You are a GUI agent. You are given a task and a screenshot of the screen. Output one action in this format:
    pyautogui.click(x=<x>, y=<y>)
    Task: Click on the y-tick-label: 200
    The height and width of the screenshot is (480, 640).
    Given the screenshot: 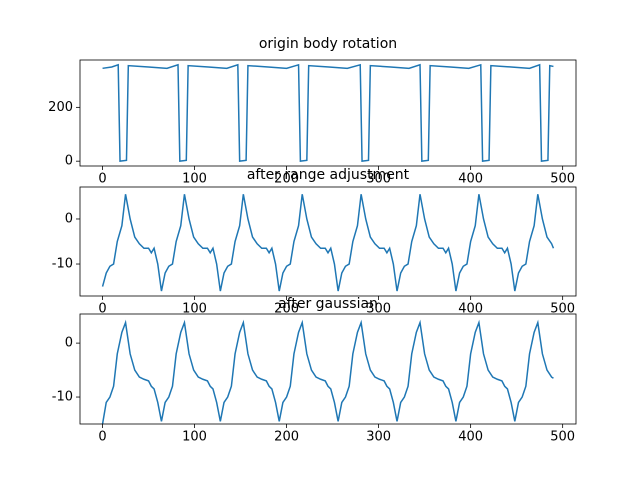 What is the action you would take?
    pyautogui.click(x=60, y=107)
    